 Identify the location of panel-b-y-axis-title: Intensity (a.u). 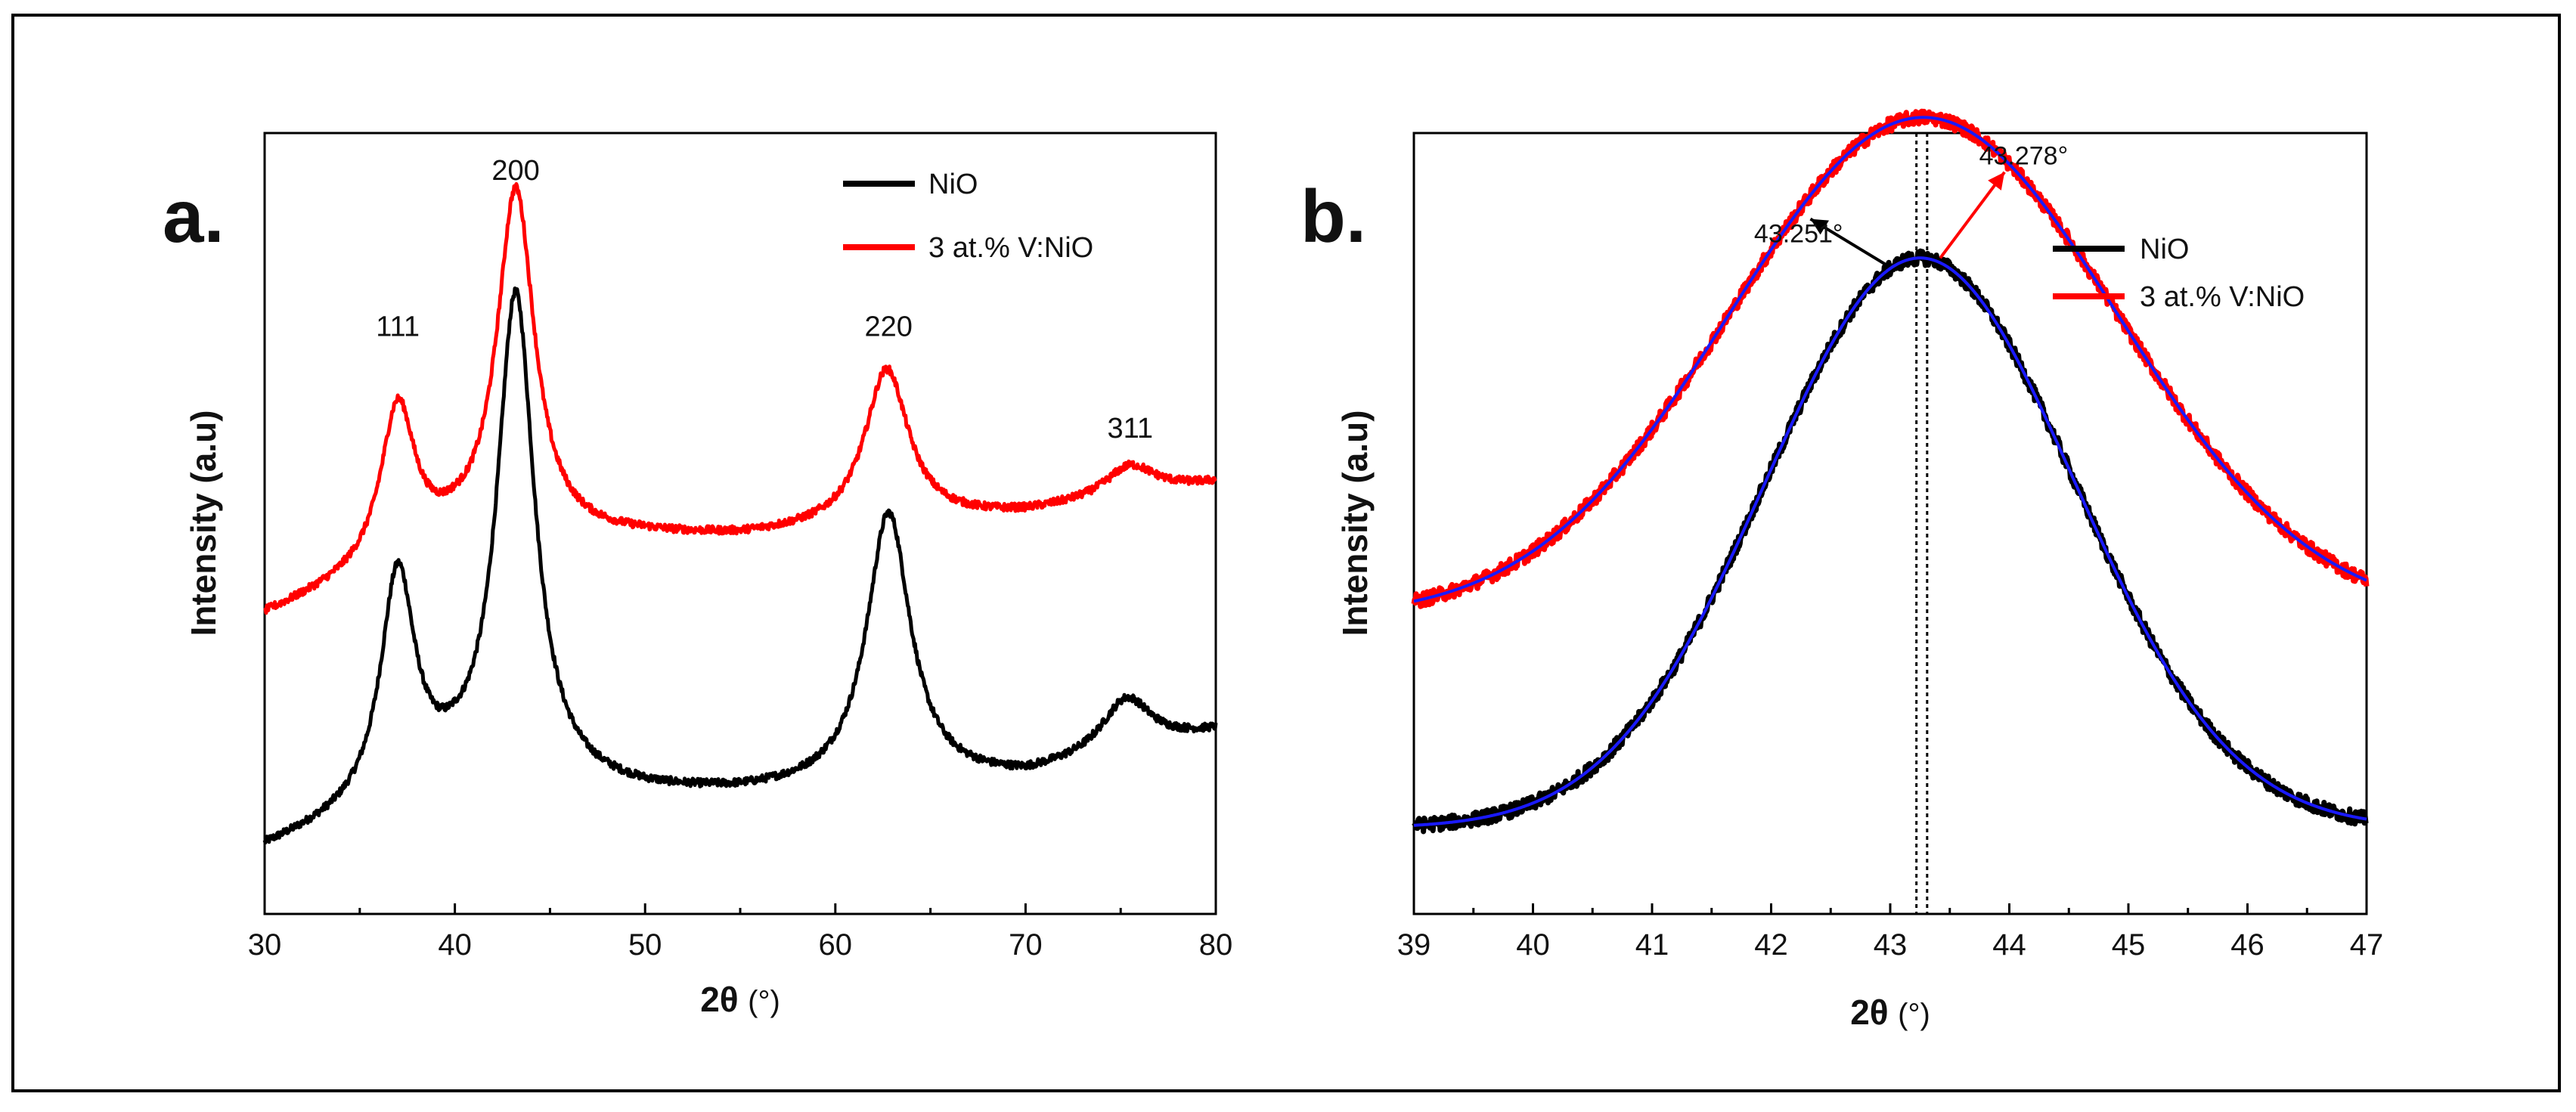
(1355, 523).